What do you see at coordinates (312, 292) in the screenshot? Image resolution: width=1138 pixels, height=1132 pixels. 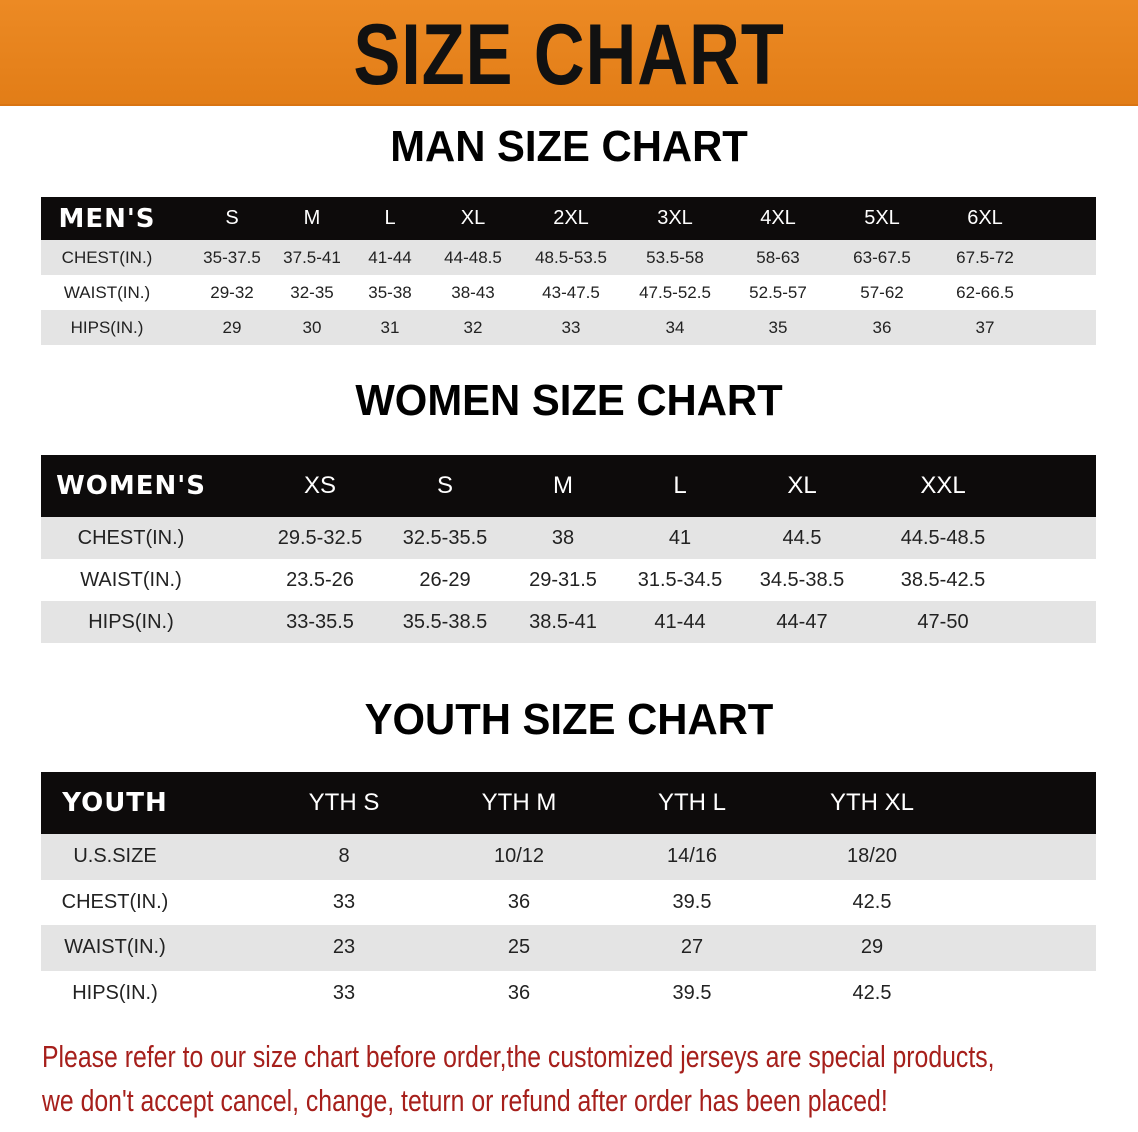 I see `measurement-value: 32-35` at bounding box center [312, 292].